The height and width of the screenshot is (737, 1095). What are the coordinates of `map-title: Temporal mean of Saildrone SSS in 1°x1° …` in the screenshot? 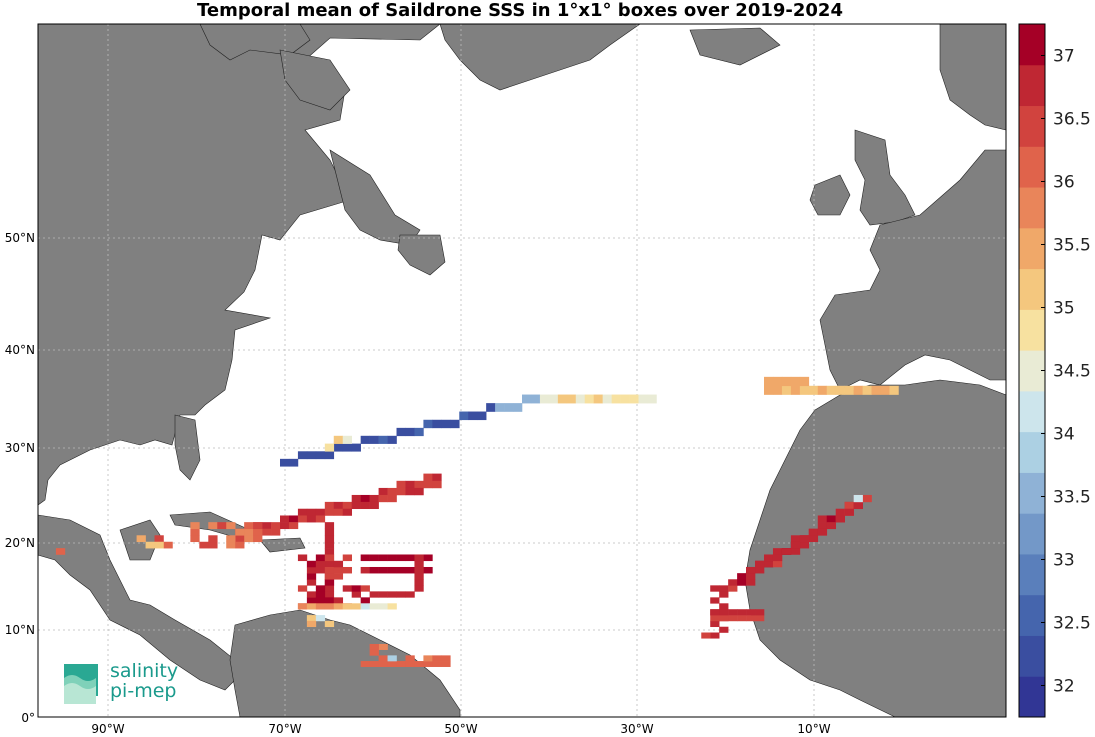 It's located at (520, 10).